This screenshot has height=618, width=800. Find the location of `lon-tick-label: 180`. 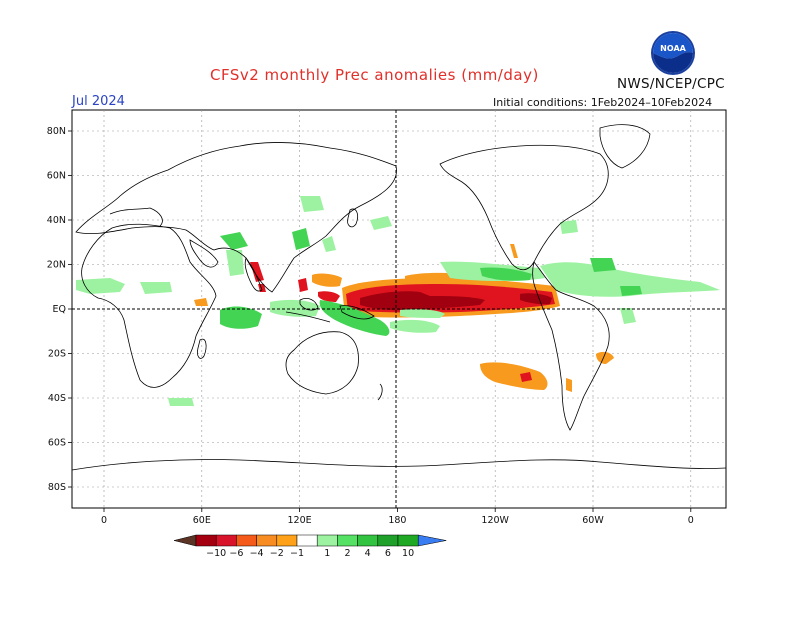

lon-tick-label: 180 is located at coordinates (397, 520).